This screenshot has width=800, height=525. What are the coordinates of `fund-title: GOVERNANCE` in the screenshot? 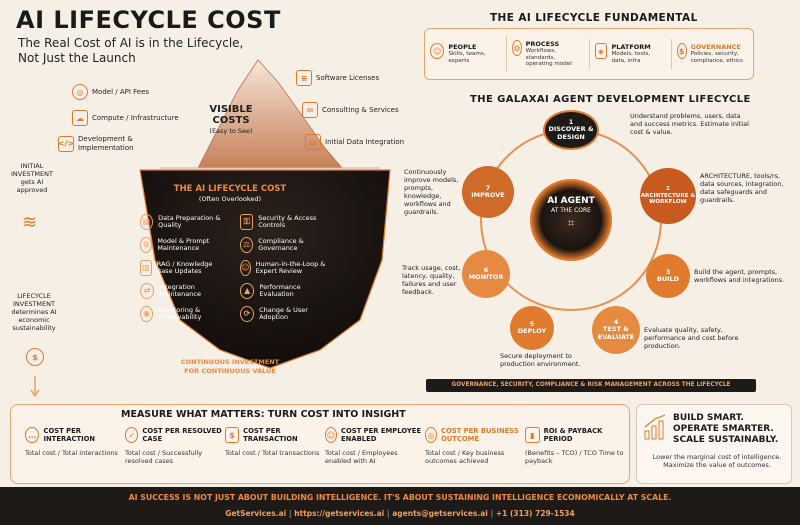 It's located at (715, 47).